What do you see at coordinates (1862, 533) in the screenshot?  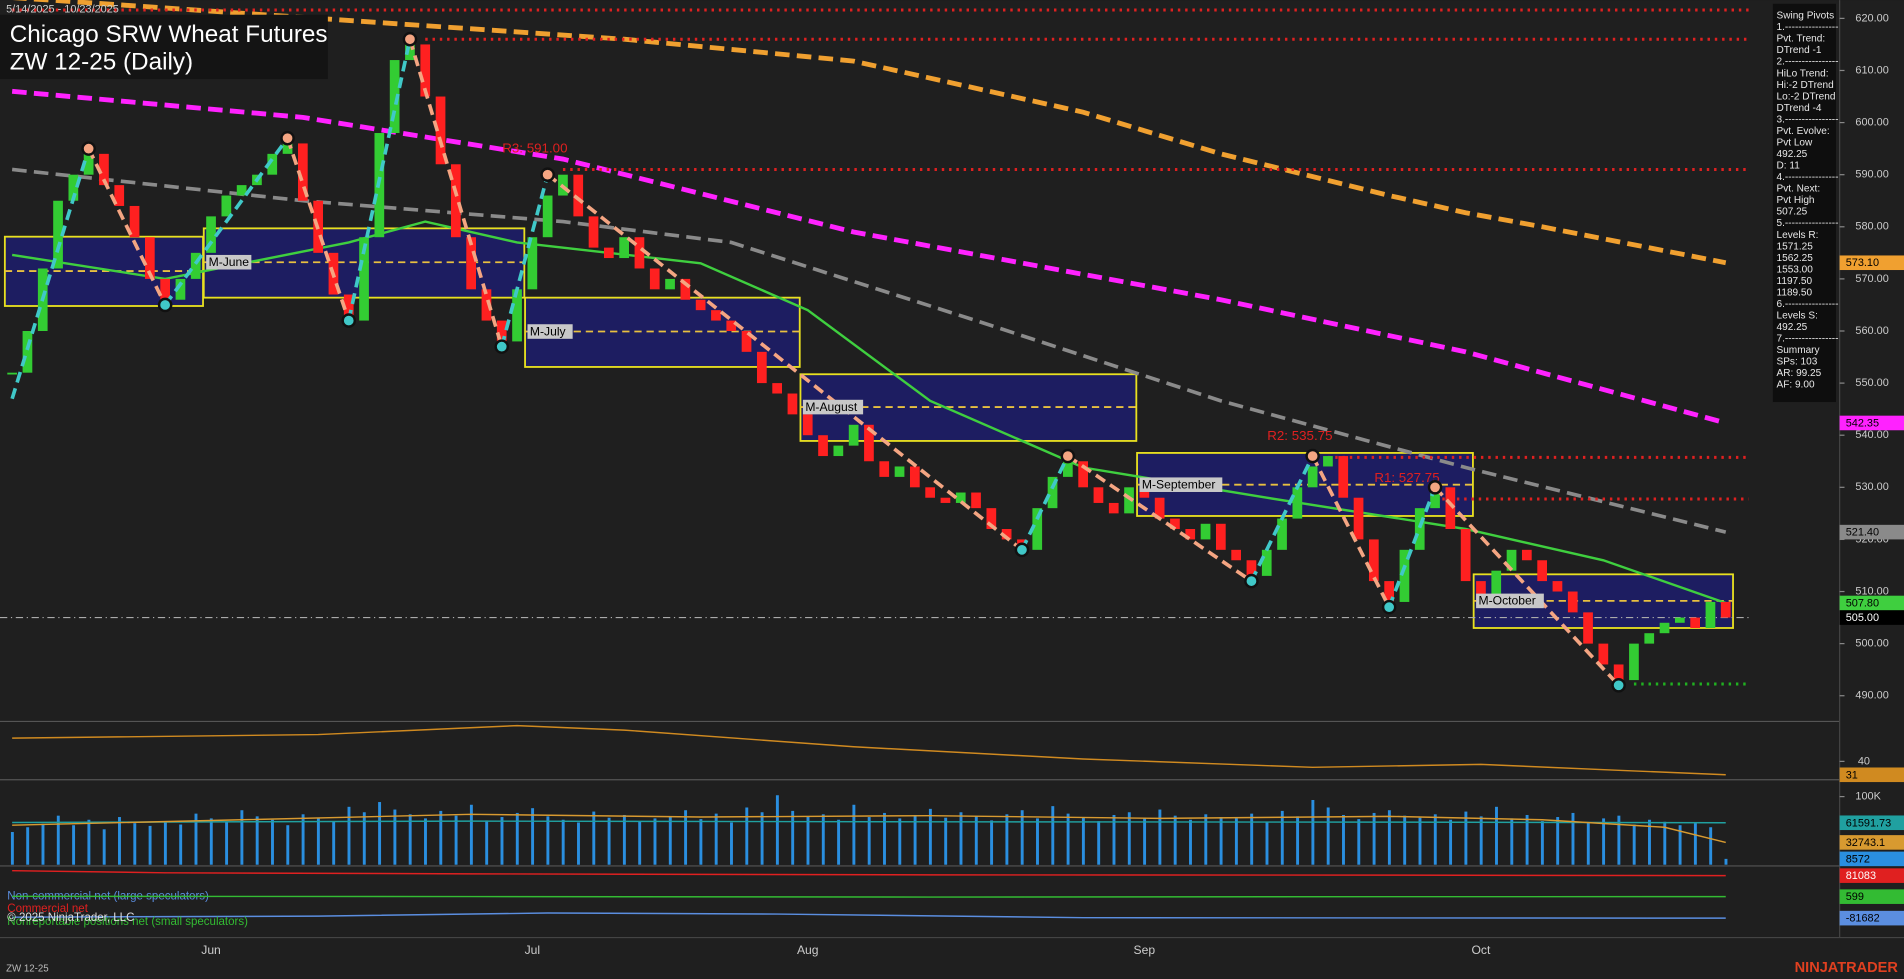 I see `price-marker-label: 521.40` at bounding box center [1862, 533].